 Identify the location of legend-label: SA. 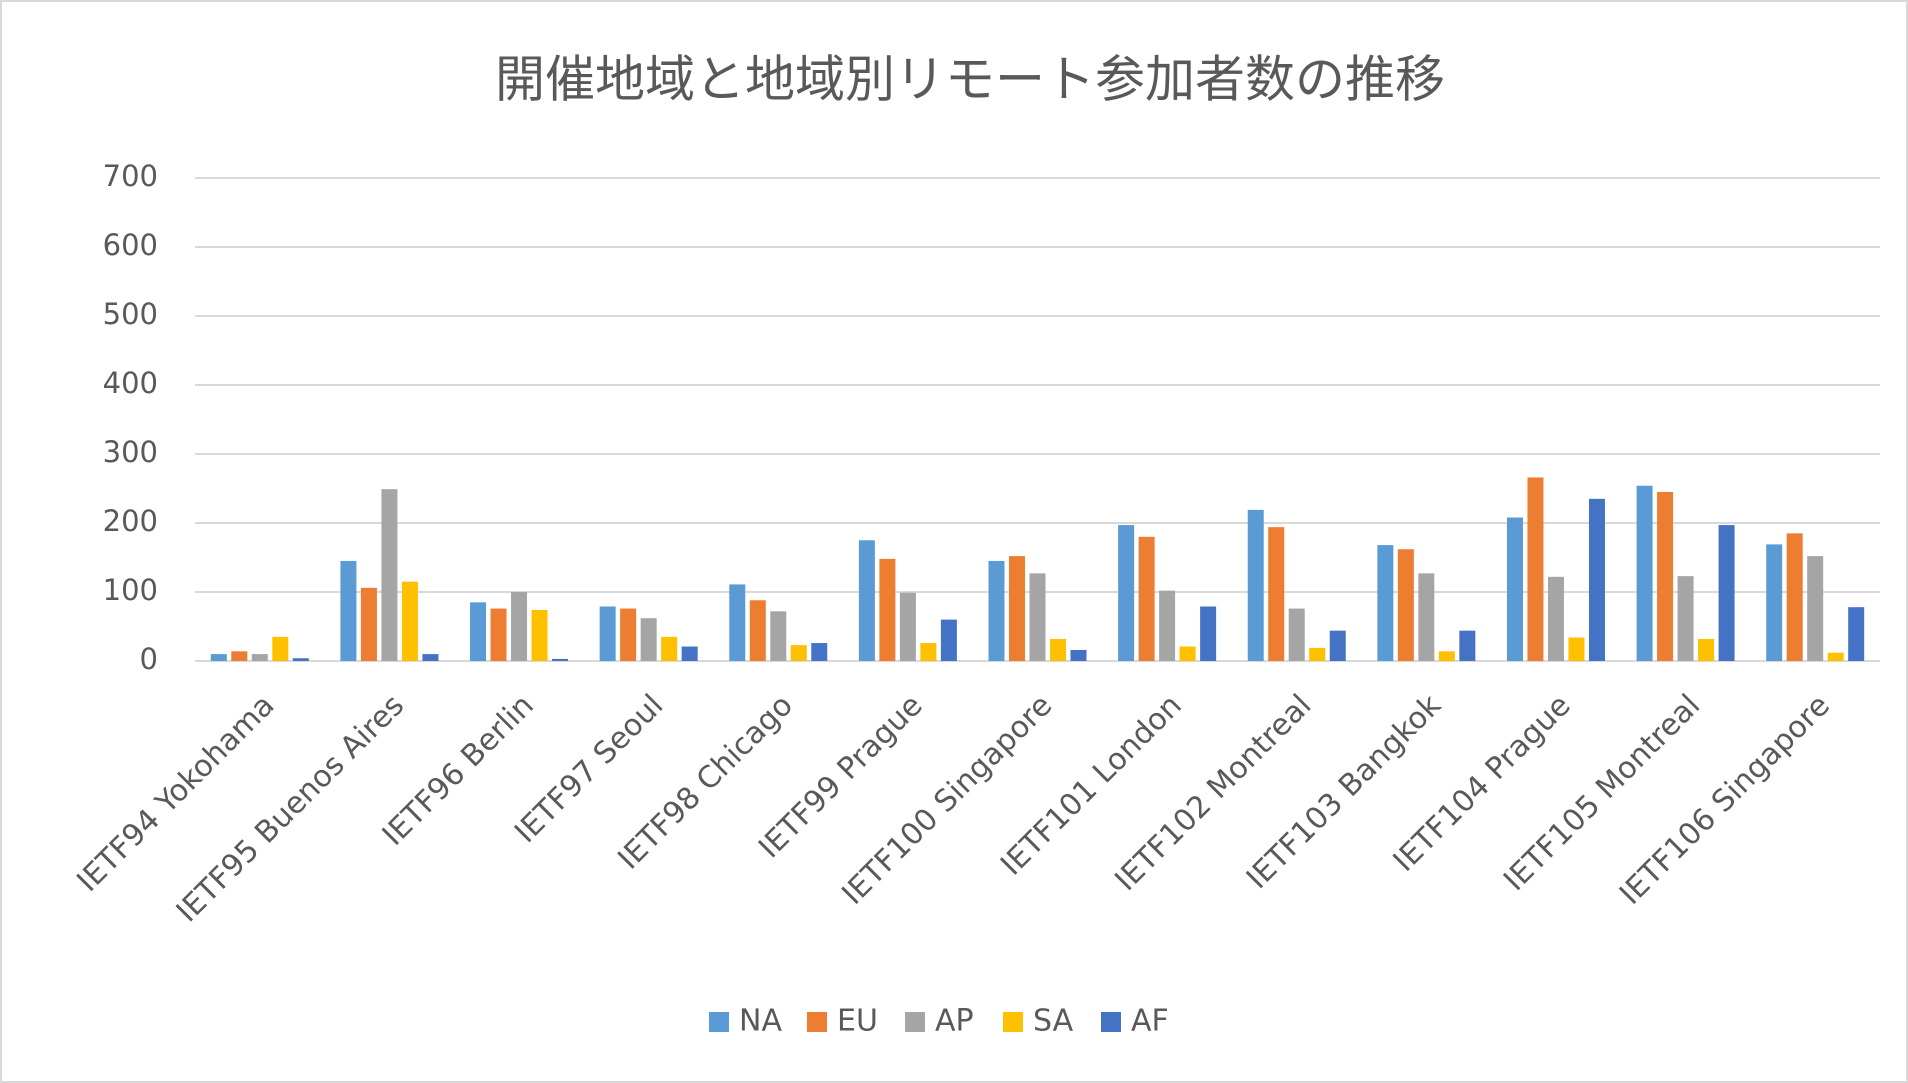
(1053, 1021).